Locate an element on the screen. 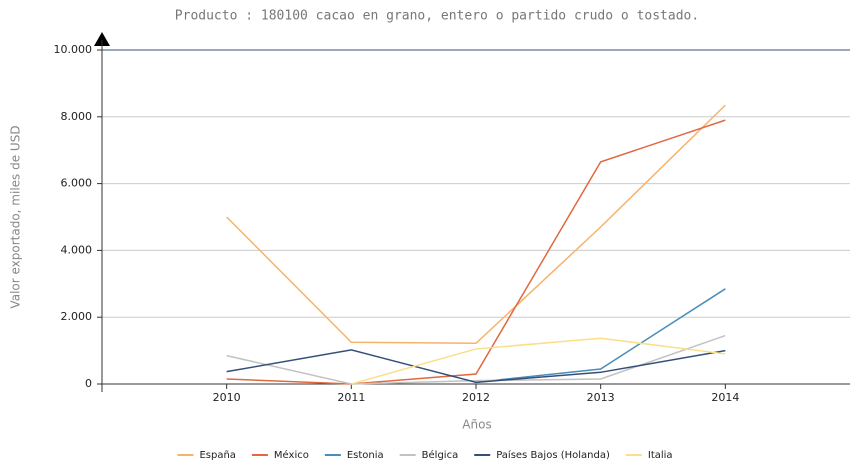 The width and height of the screenshot is (850, 462). y-tick-label: 0 is located at coordinates (88, 383).